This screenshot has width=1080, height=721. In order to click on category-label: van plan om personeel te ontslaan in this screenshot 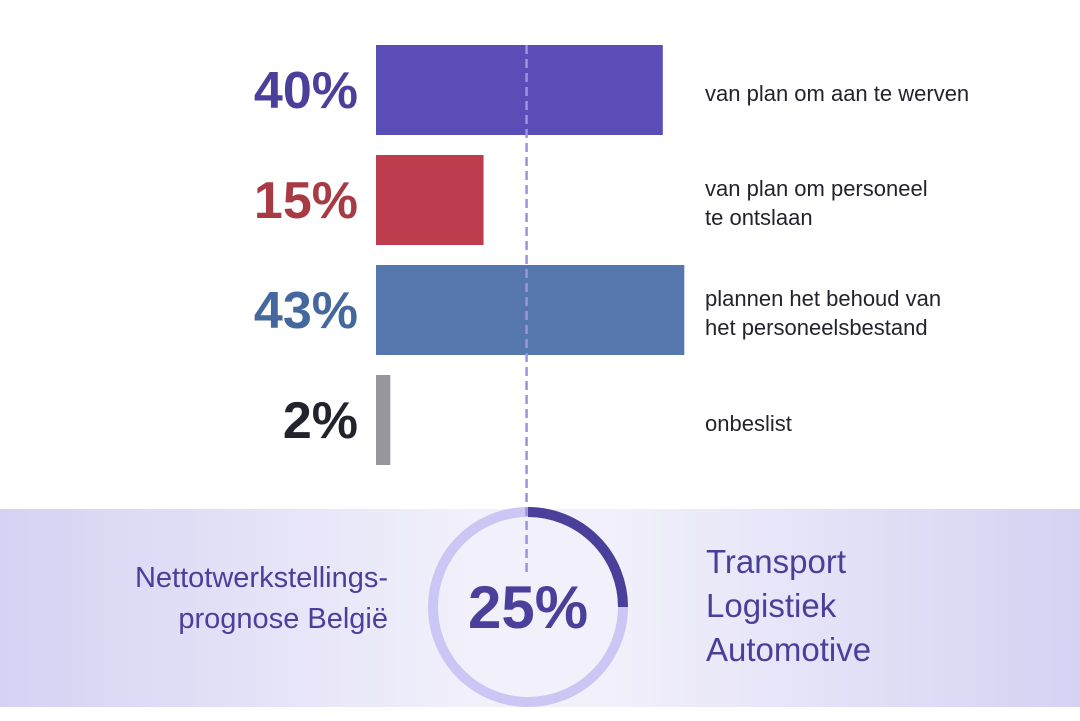, I will do `click(816, 203)`.